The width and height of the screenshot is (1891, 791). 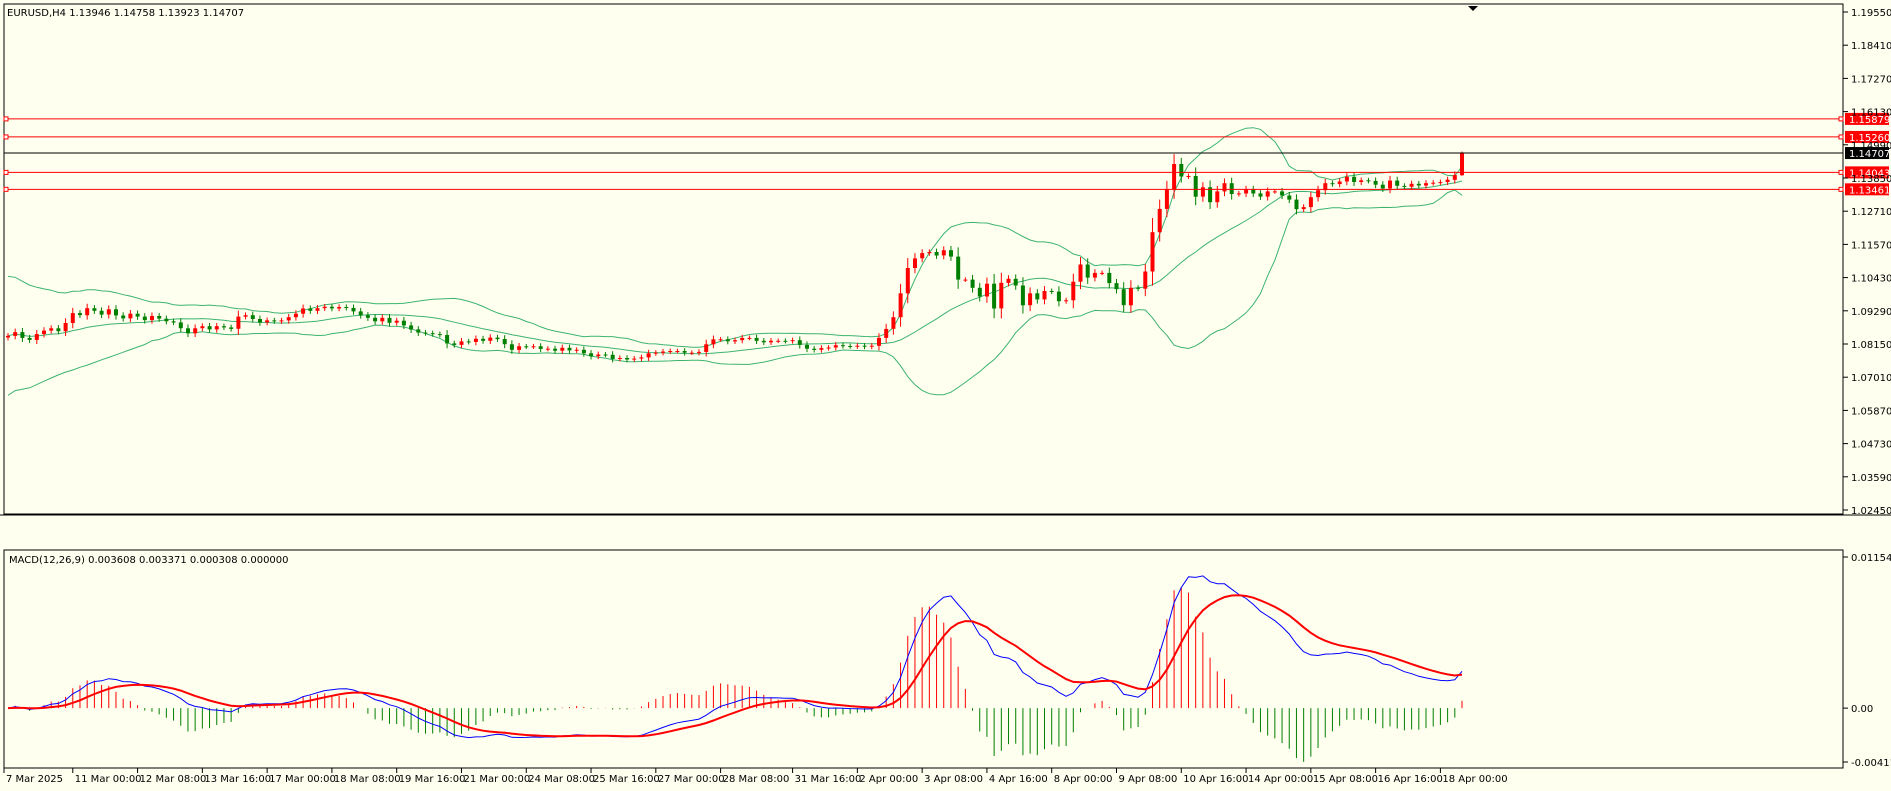 I want to click on macd-axis-label: 0.011545, so click(x=1871, y=558).